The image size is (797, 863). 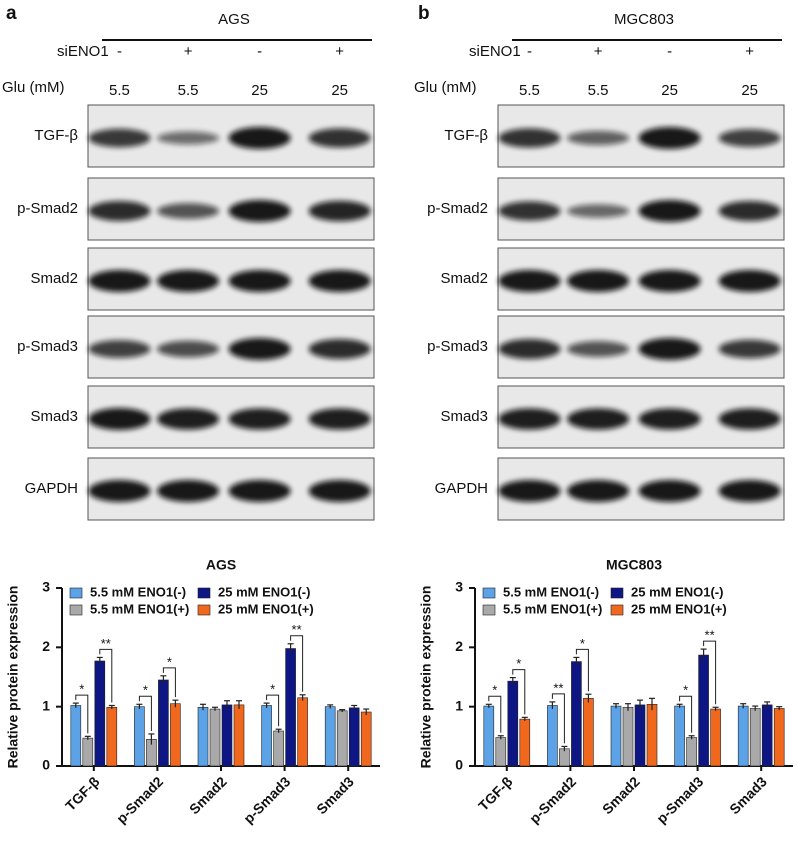 I want to click on lane-label: +, so click(x=598, y=51).